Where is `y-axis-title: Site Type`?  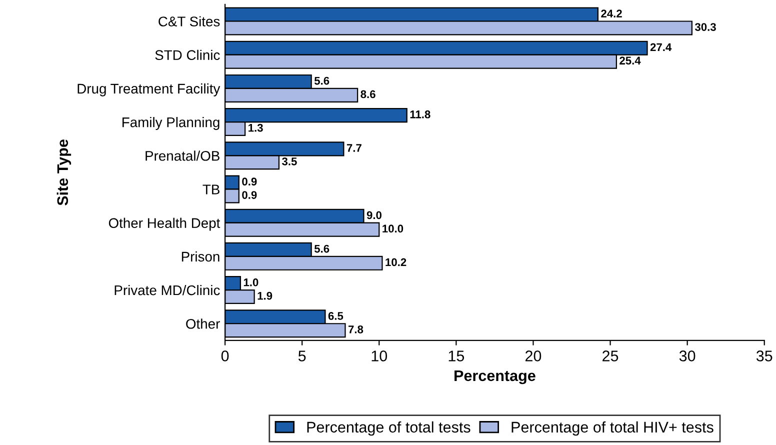
y-axis-title: Site Type is located at coordinates (64, 173).